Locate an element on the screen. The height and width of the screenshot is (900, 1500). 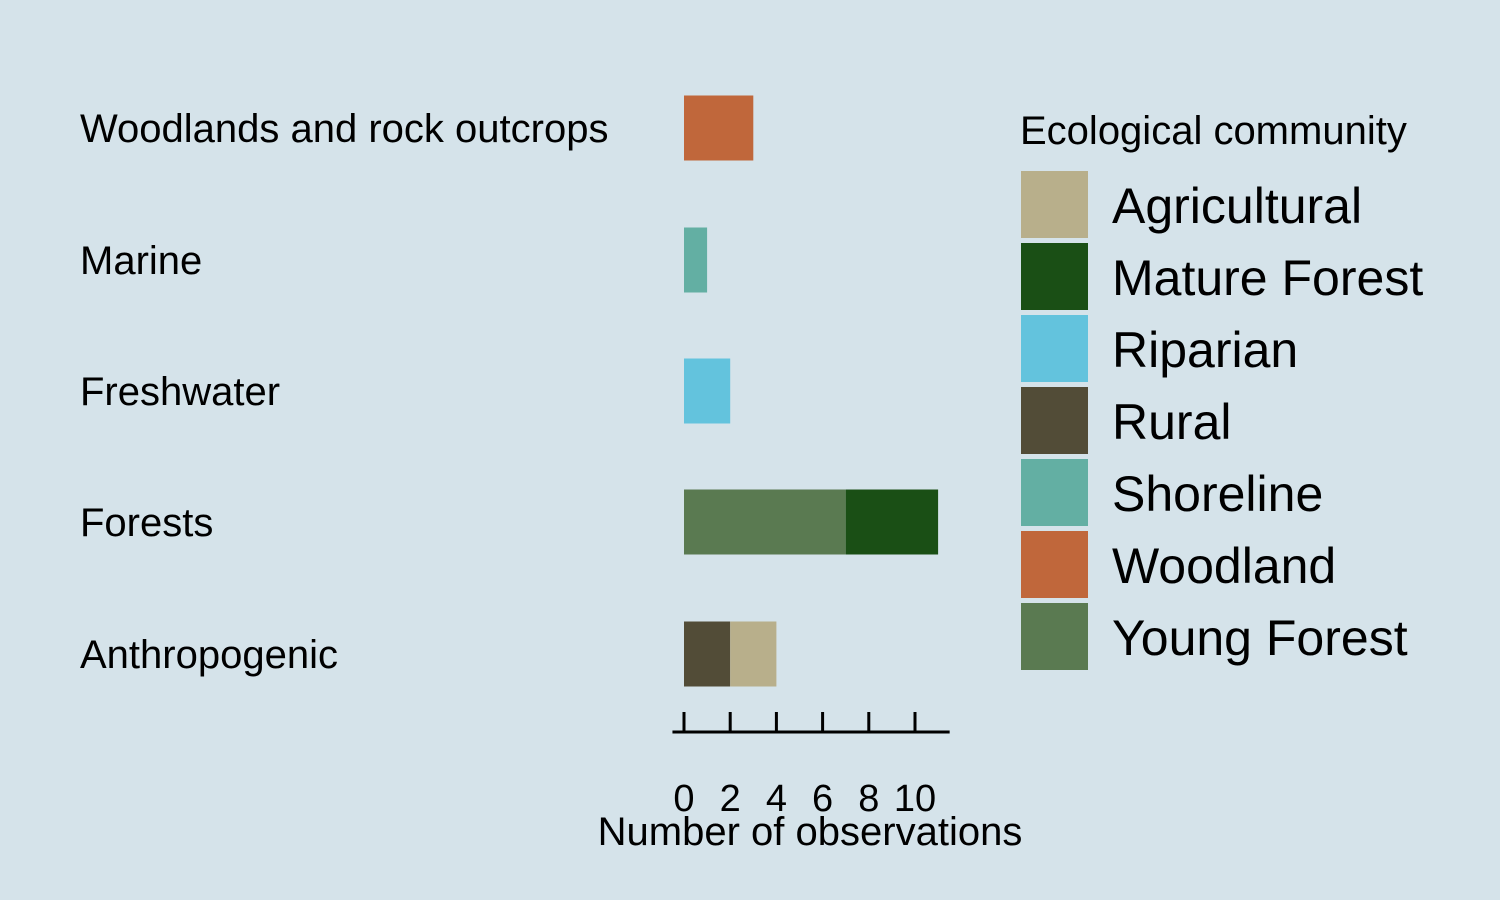
legend-label: Agricultural is located at coordinates (1237, 206).